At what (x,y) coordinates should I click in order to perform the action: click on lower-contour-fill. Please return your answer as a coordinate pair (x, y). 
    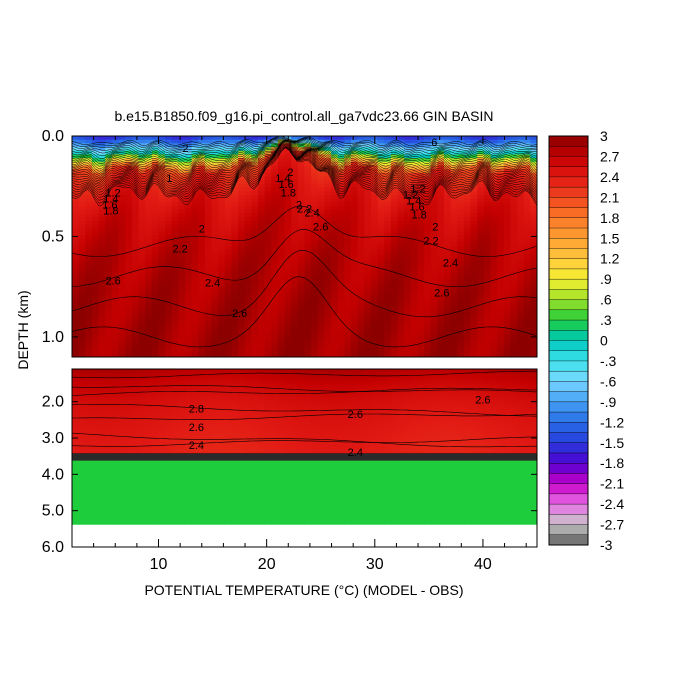
    Looking at the image, I should click on (304, 447).